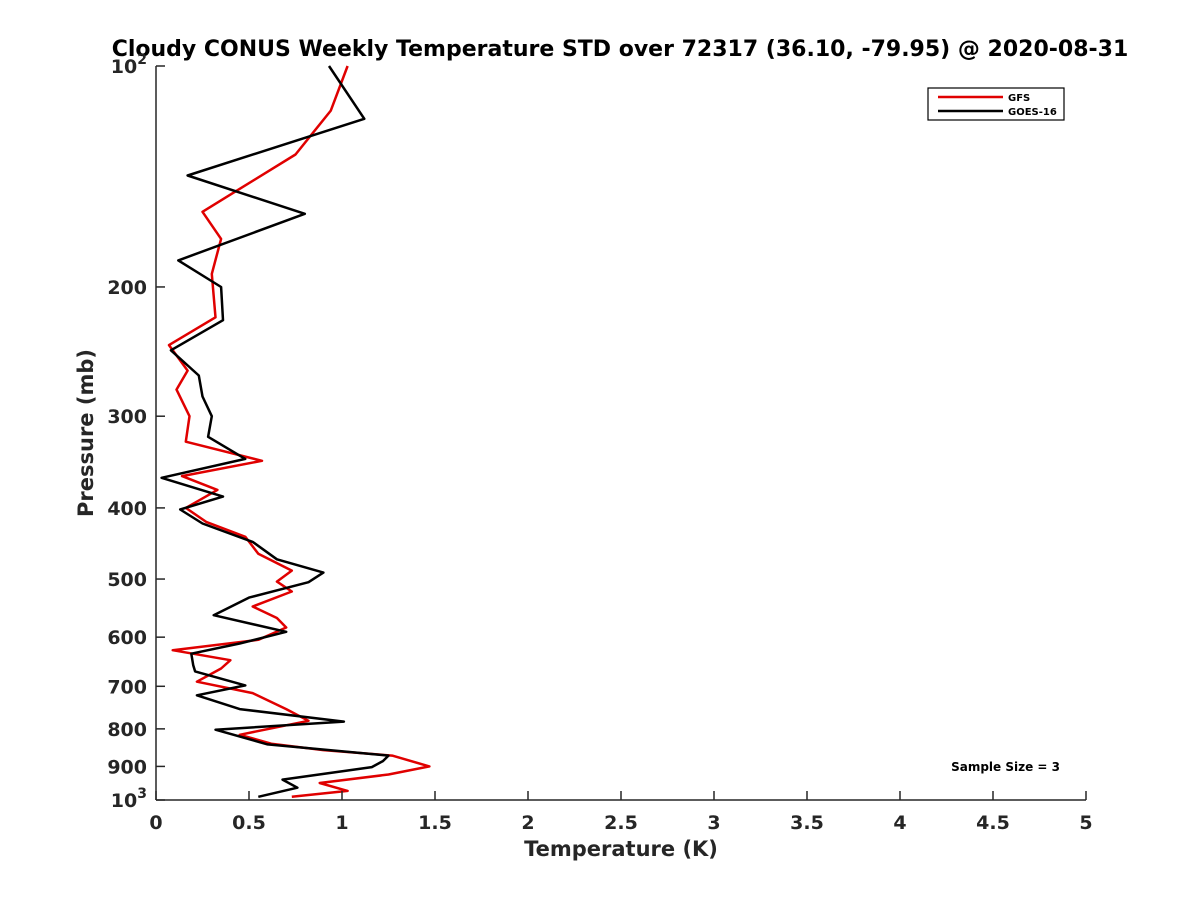 Image resolution: width=1200 pixels, height=900 pixels. What do you see at coordinates (1085, 823) in the screenshot?
I see `x-tick-label: 5` at bounding box center [1085, 823].